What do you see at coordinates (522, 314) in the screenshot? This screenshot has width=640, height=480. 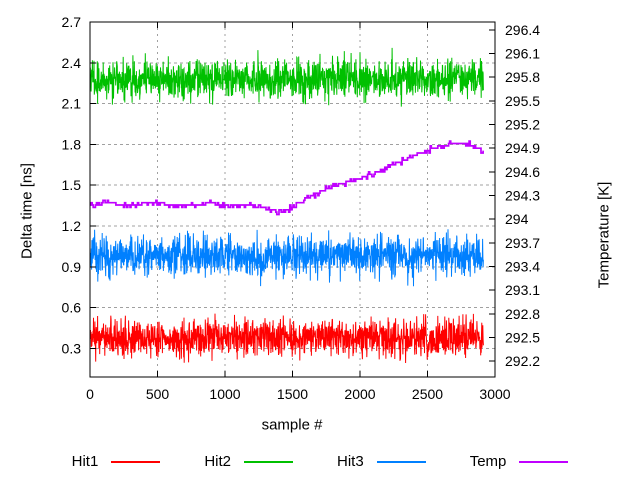 I see `y2-tick-label: 292.8` at bounding box center [522, 314].